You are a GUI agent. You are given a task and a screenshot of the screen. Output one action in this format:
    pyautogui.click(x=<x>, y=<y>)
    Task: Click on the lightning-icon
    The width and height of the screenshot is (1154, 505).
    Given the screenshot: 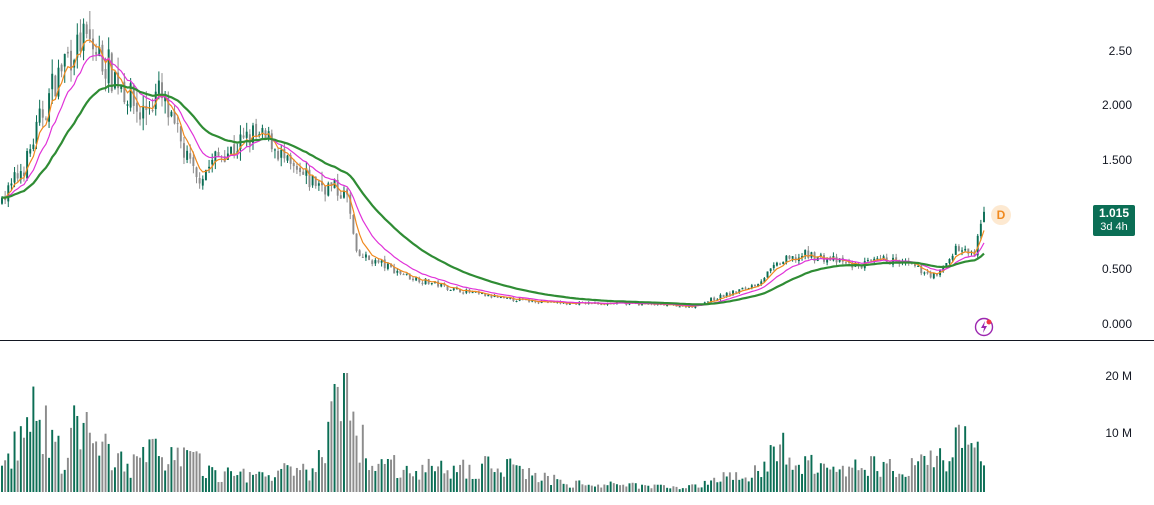 What is the action you would take?
    pyautogui.click(x=984, y=327)
    